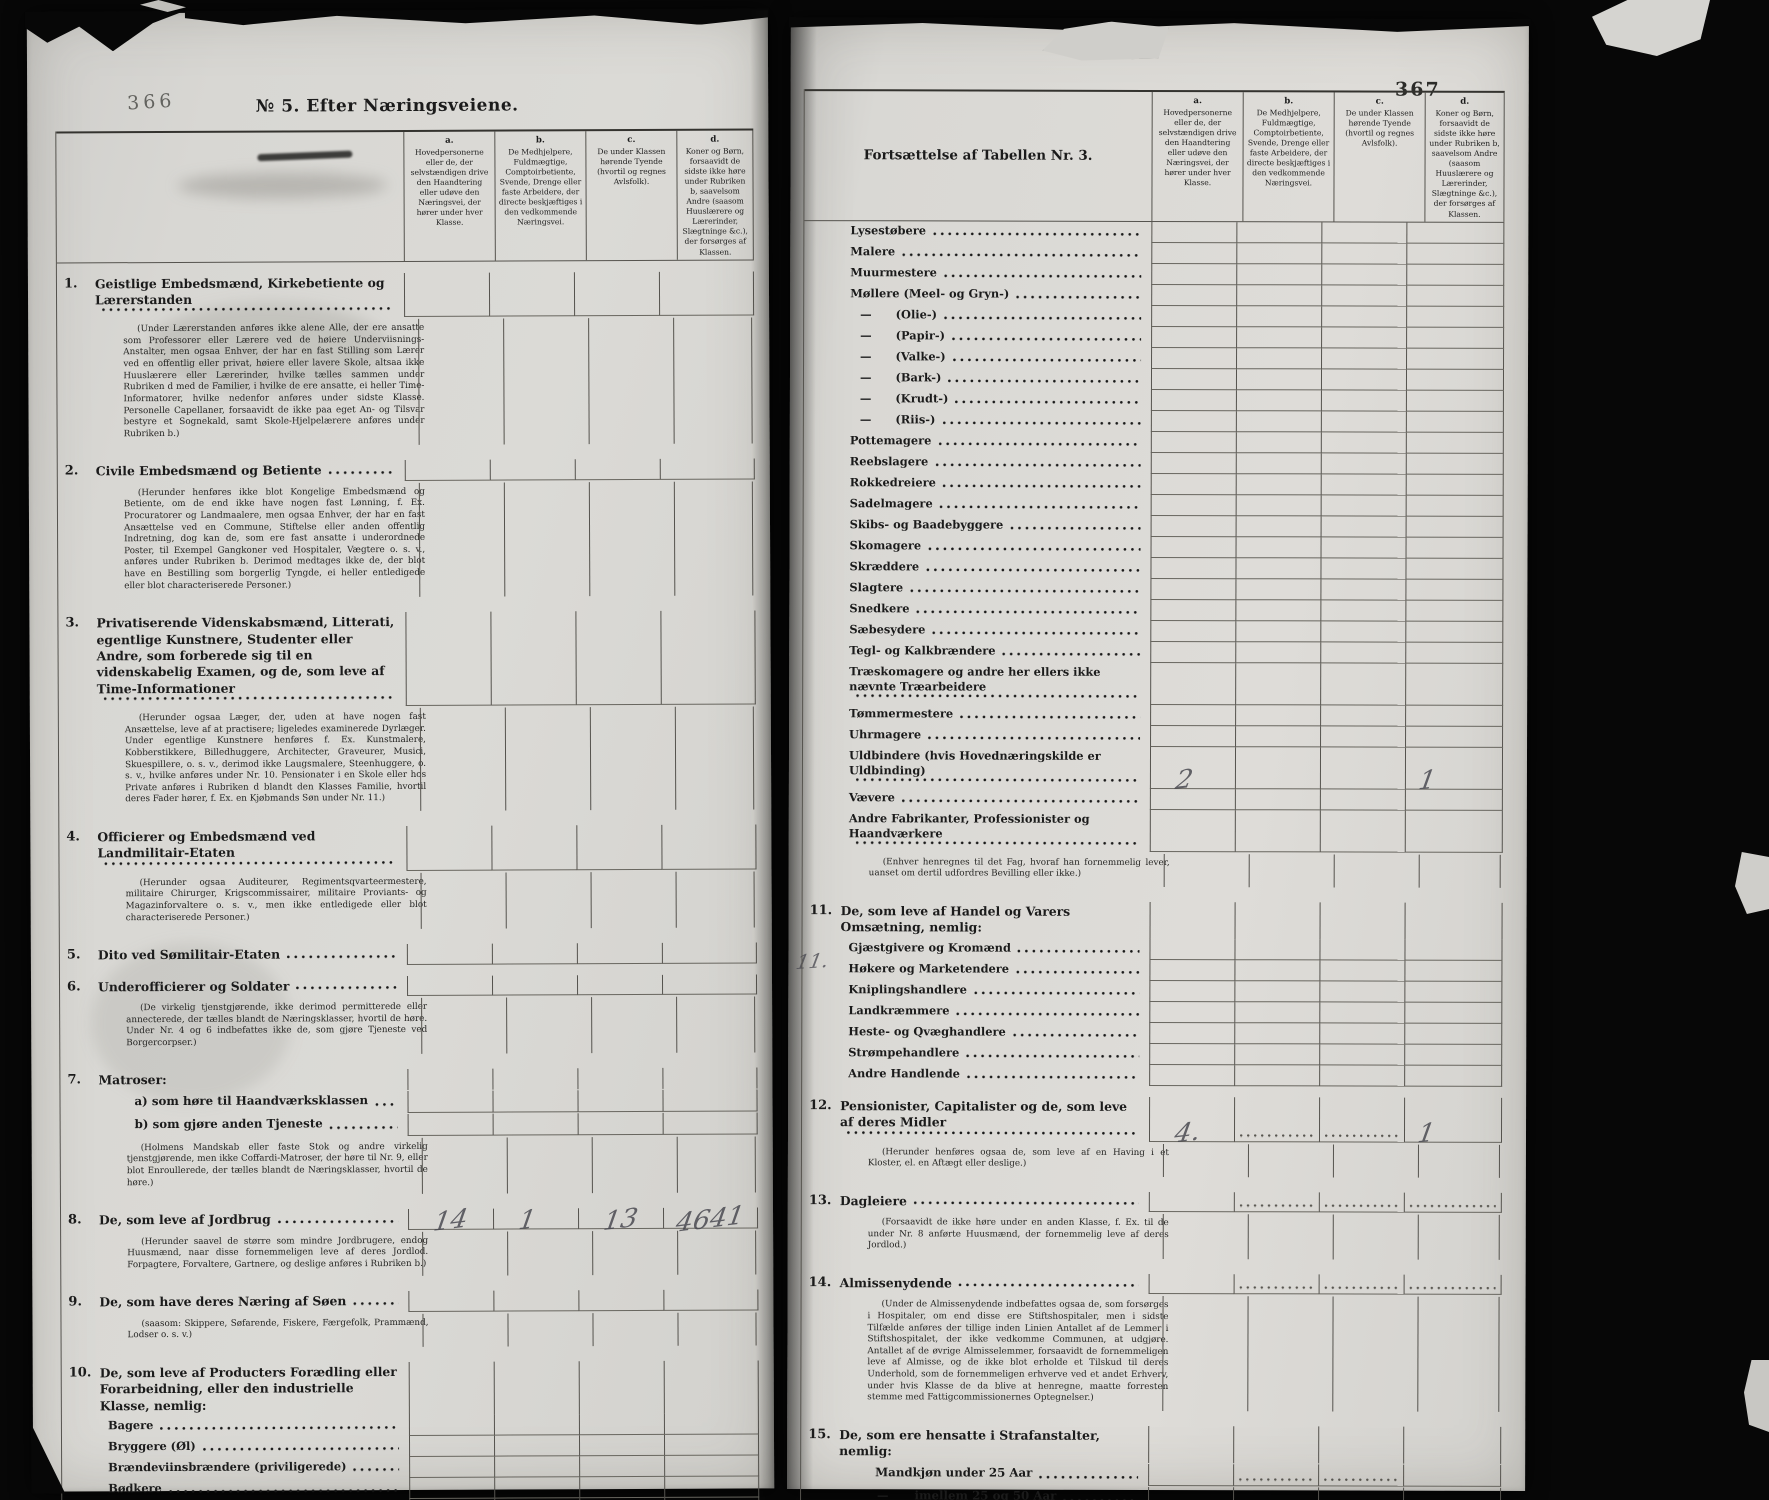  What do you see at coordinates (891, 502) in the screenshot?
I see `row-label: Sadelmagere` at bounding box center [891, 502].